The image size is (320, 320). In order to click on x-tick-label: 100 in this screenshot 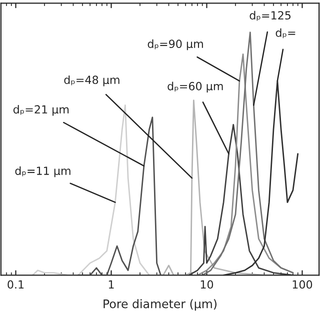, I will do `click(302, 284)`.